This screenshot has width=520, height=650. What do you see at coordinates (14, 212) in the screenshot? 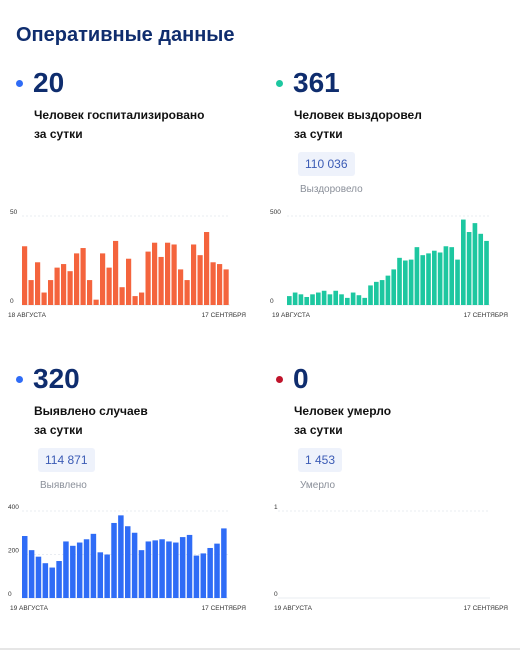
I see `y-tick-label: 50` at bounding box center [14, 212].